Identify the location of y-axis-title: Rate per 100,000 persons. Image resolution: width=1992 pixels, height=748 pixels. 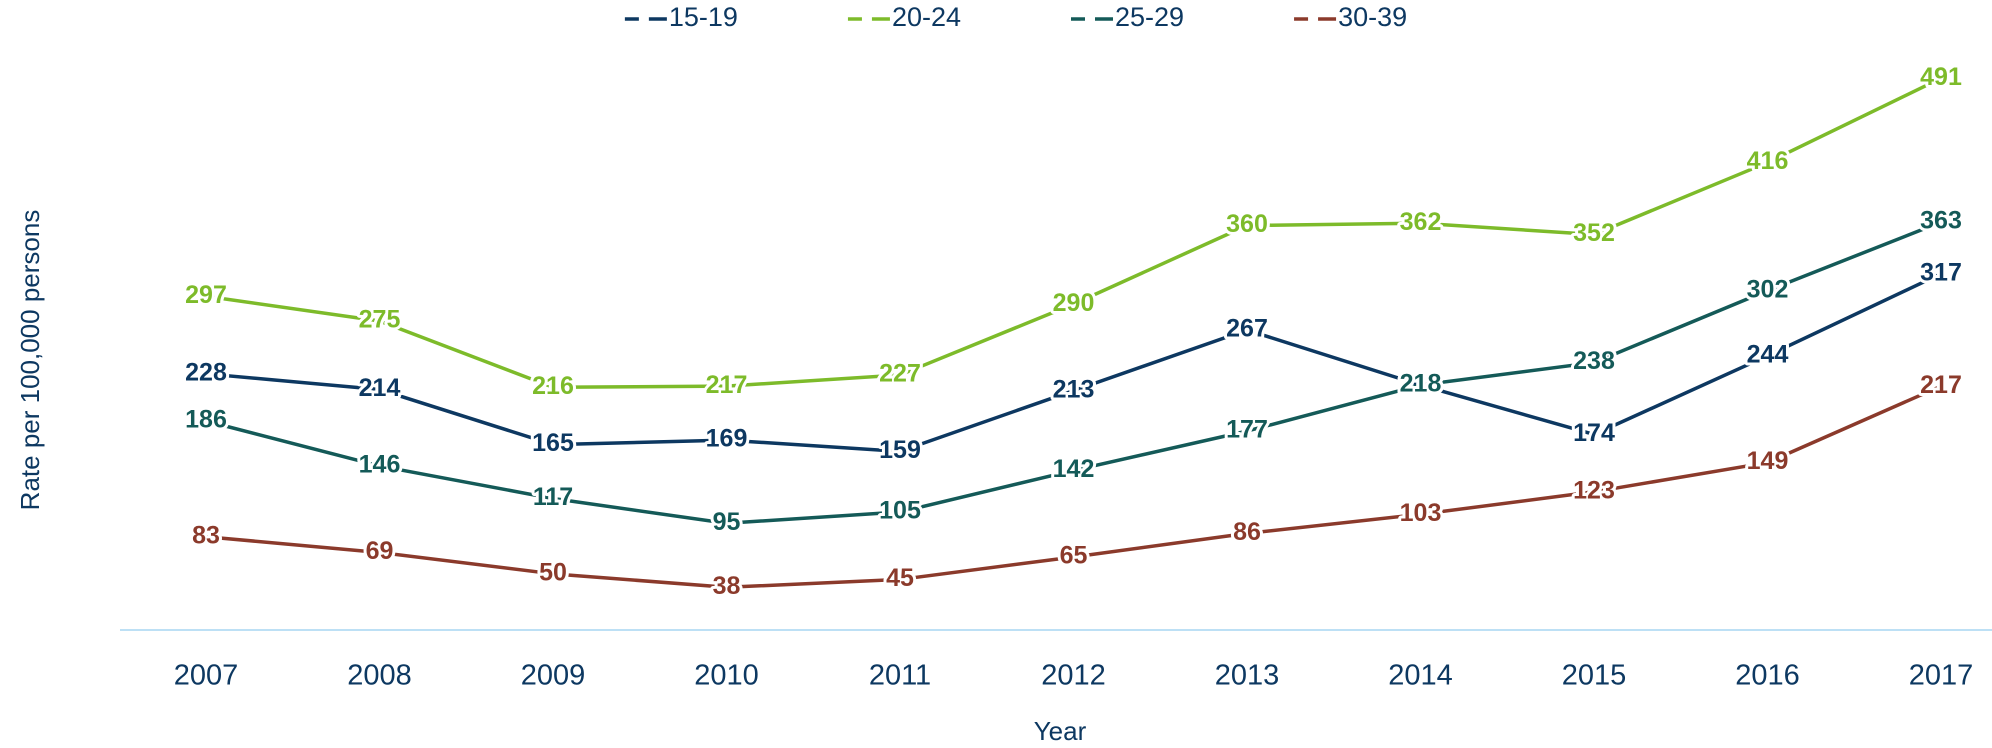
(30, 360).